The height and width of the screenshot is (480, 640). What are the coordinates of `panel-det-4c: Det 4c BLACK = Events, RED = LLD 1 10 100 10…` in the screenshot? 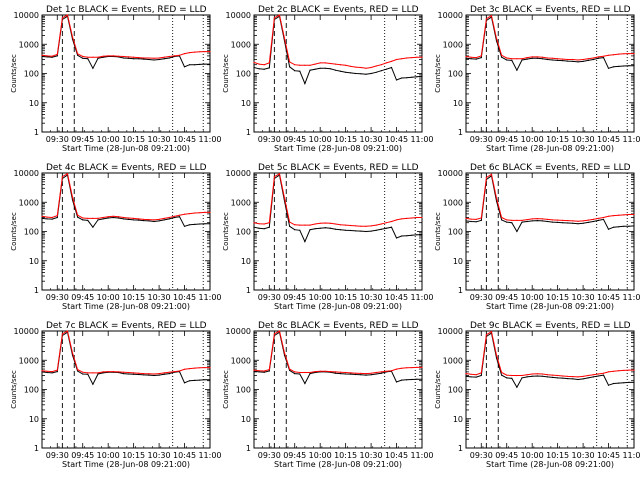 It's located at (116, 237).